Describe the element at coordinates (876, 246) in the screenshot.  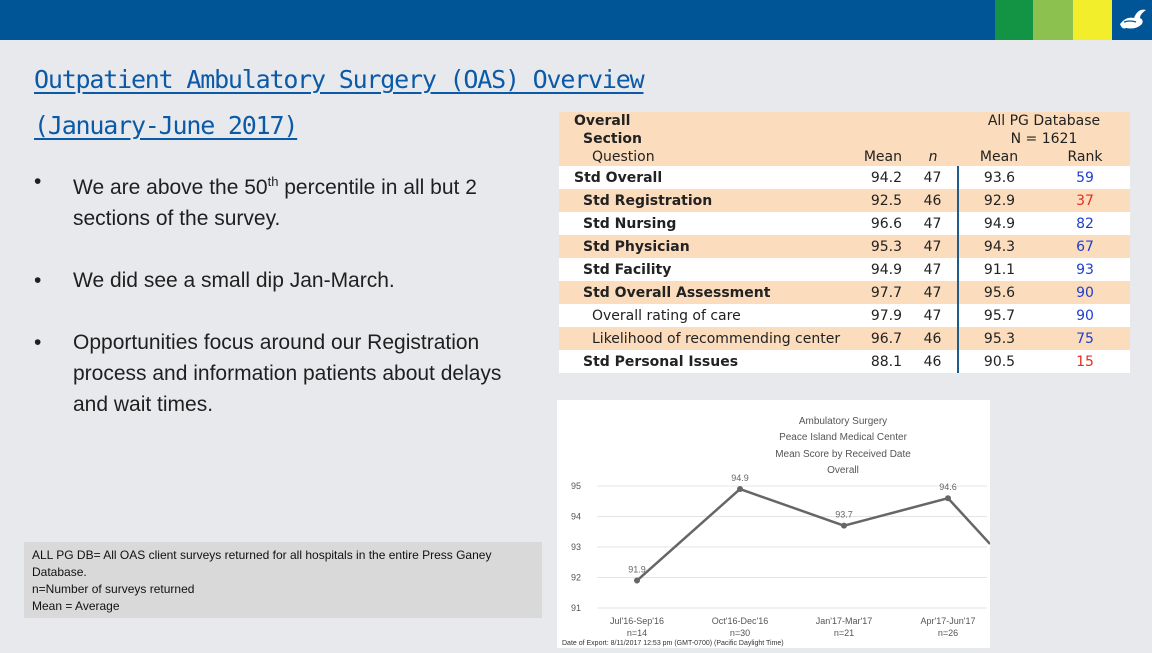
I see `row-mean: 95.3` at that location.